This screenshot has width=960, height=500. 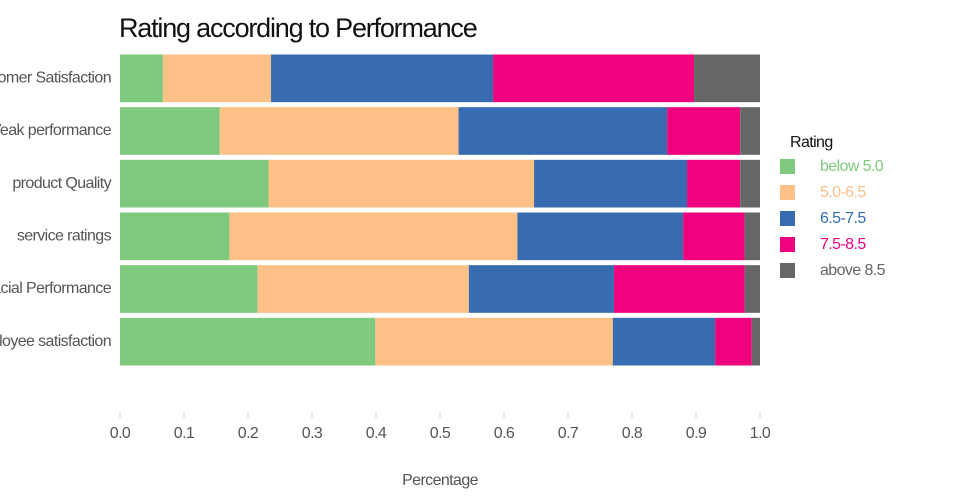 I want to click on y-tick-label: service ratings, so click(x=64, y=236).